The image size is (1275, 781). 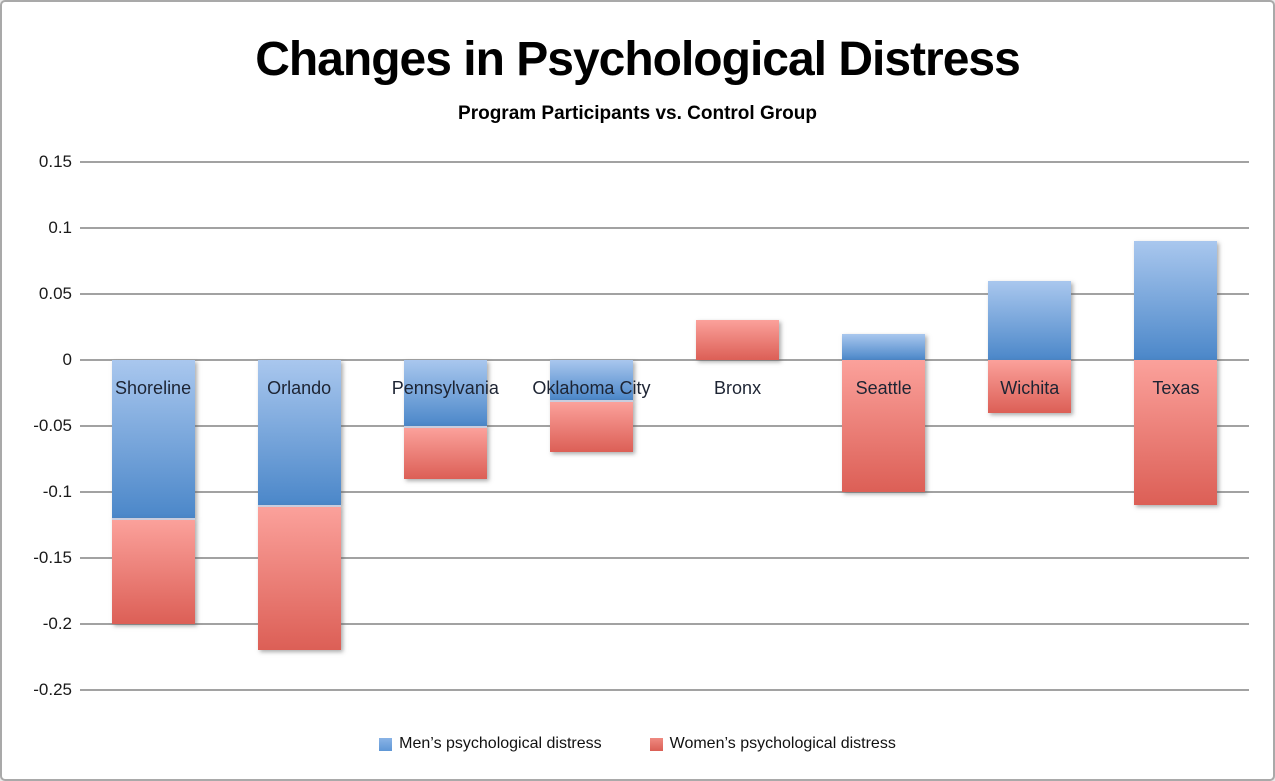 What do you see at coordinates (664, 294) in the screenshot?
I see `gridline-0.05` at bounding box center [664, 294].